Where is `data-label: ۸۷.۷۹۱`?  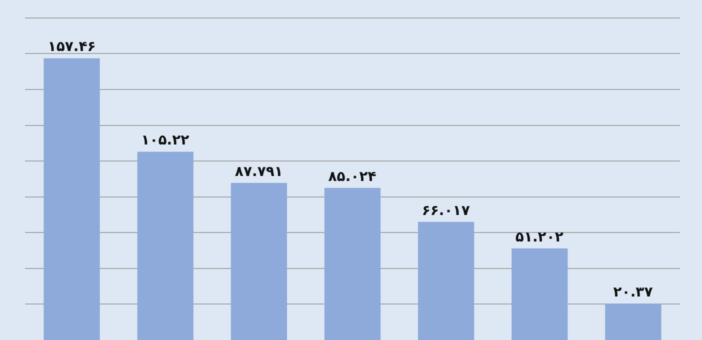 data-label: ۸۷.۷۹۱ is located at coordinates (258, 172).